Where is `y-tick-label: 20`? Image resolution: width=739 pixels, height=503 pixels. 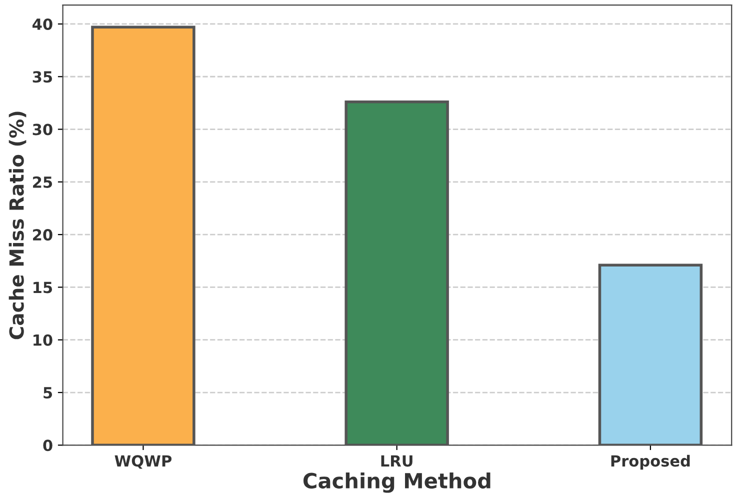
y-tick-label: 20 is located at coordinates (42, 235).